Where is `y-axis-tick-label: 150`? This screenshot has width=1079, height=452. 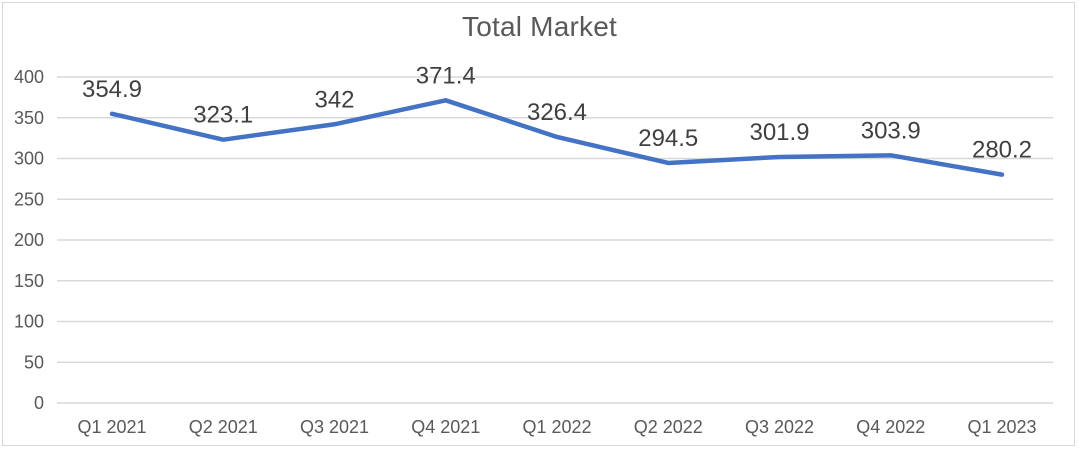
y-axis-tick-label: 150 is located at coordinates (29, 281).